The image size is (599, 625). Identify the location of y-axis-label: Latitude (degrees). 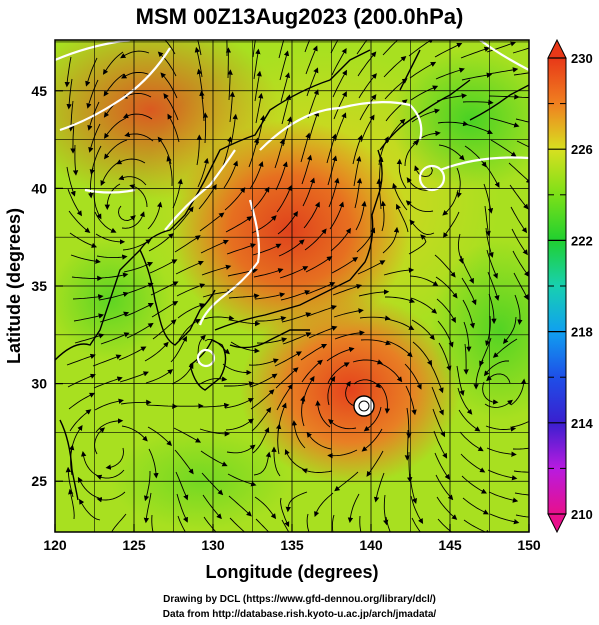
(14, 286).